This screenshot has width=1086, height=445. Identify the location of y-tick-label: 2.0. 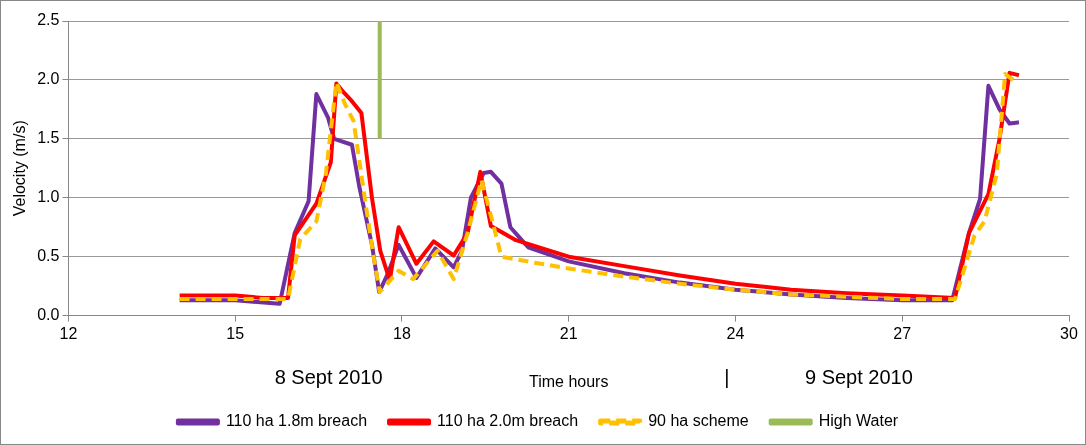
(48, 79).